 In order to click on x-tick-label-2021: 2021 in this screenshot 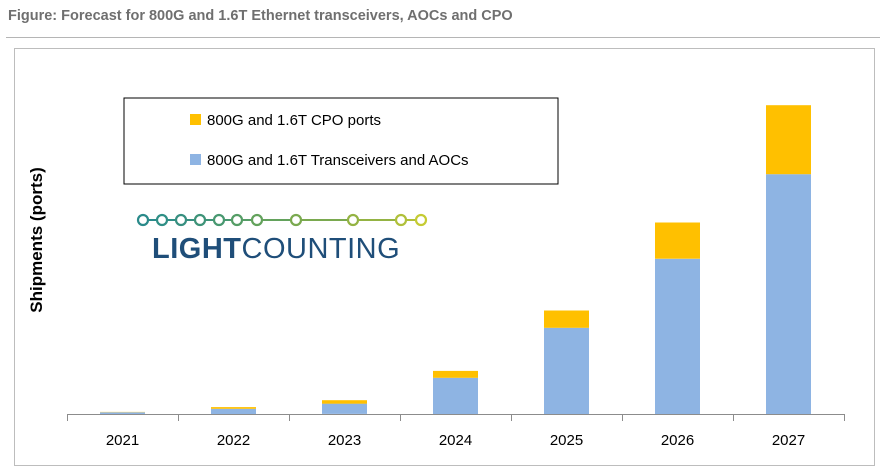, I will do `click(122, 440)`.